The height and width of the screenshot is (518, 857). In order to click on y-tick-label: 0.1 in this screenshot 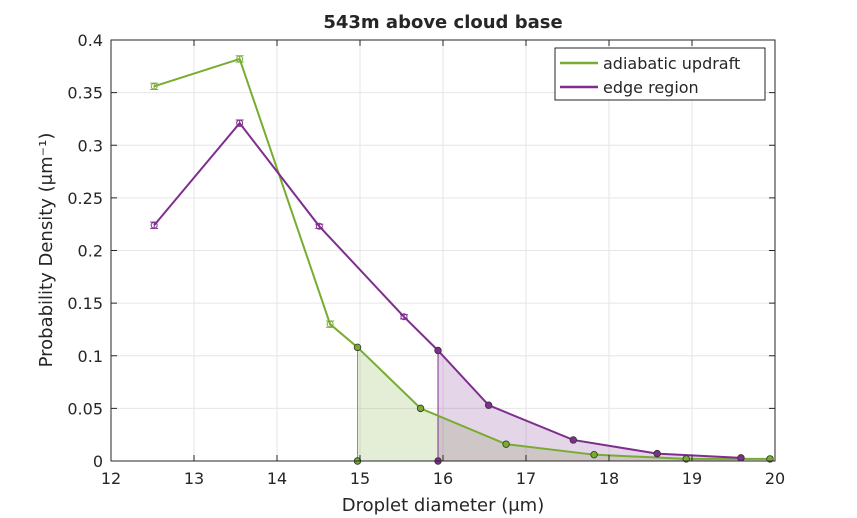, I will do `click(90, 356)`.